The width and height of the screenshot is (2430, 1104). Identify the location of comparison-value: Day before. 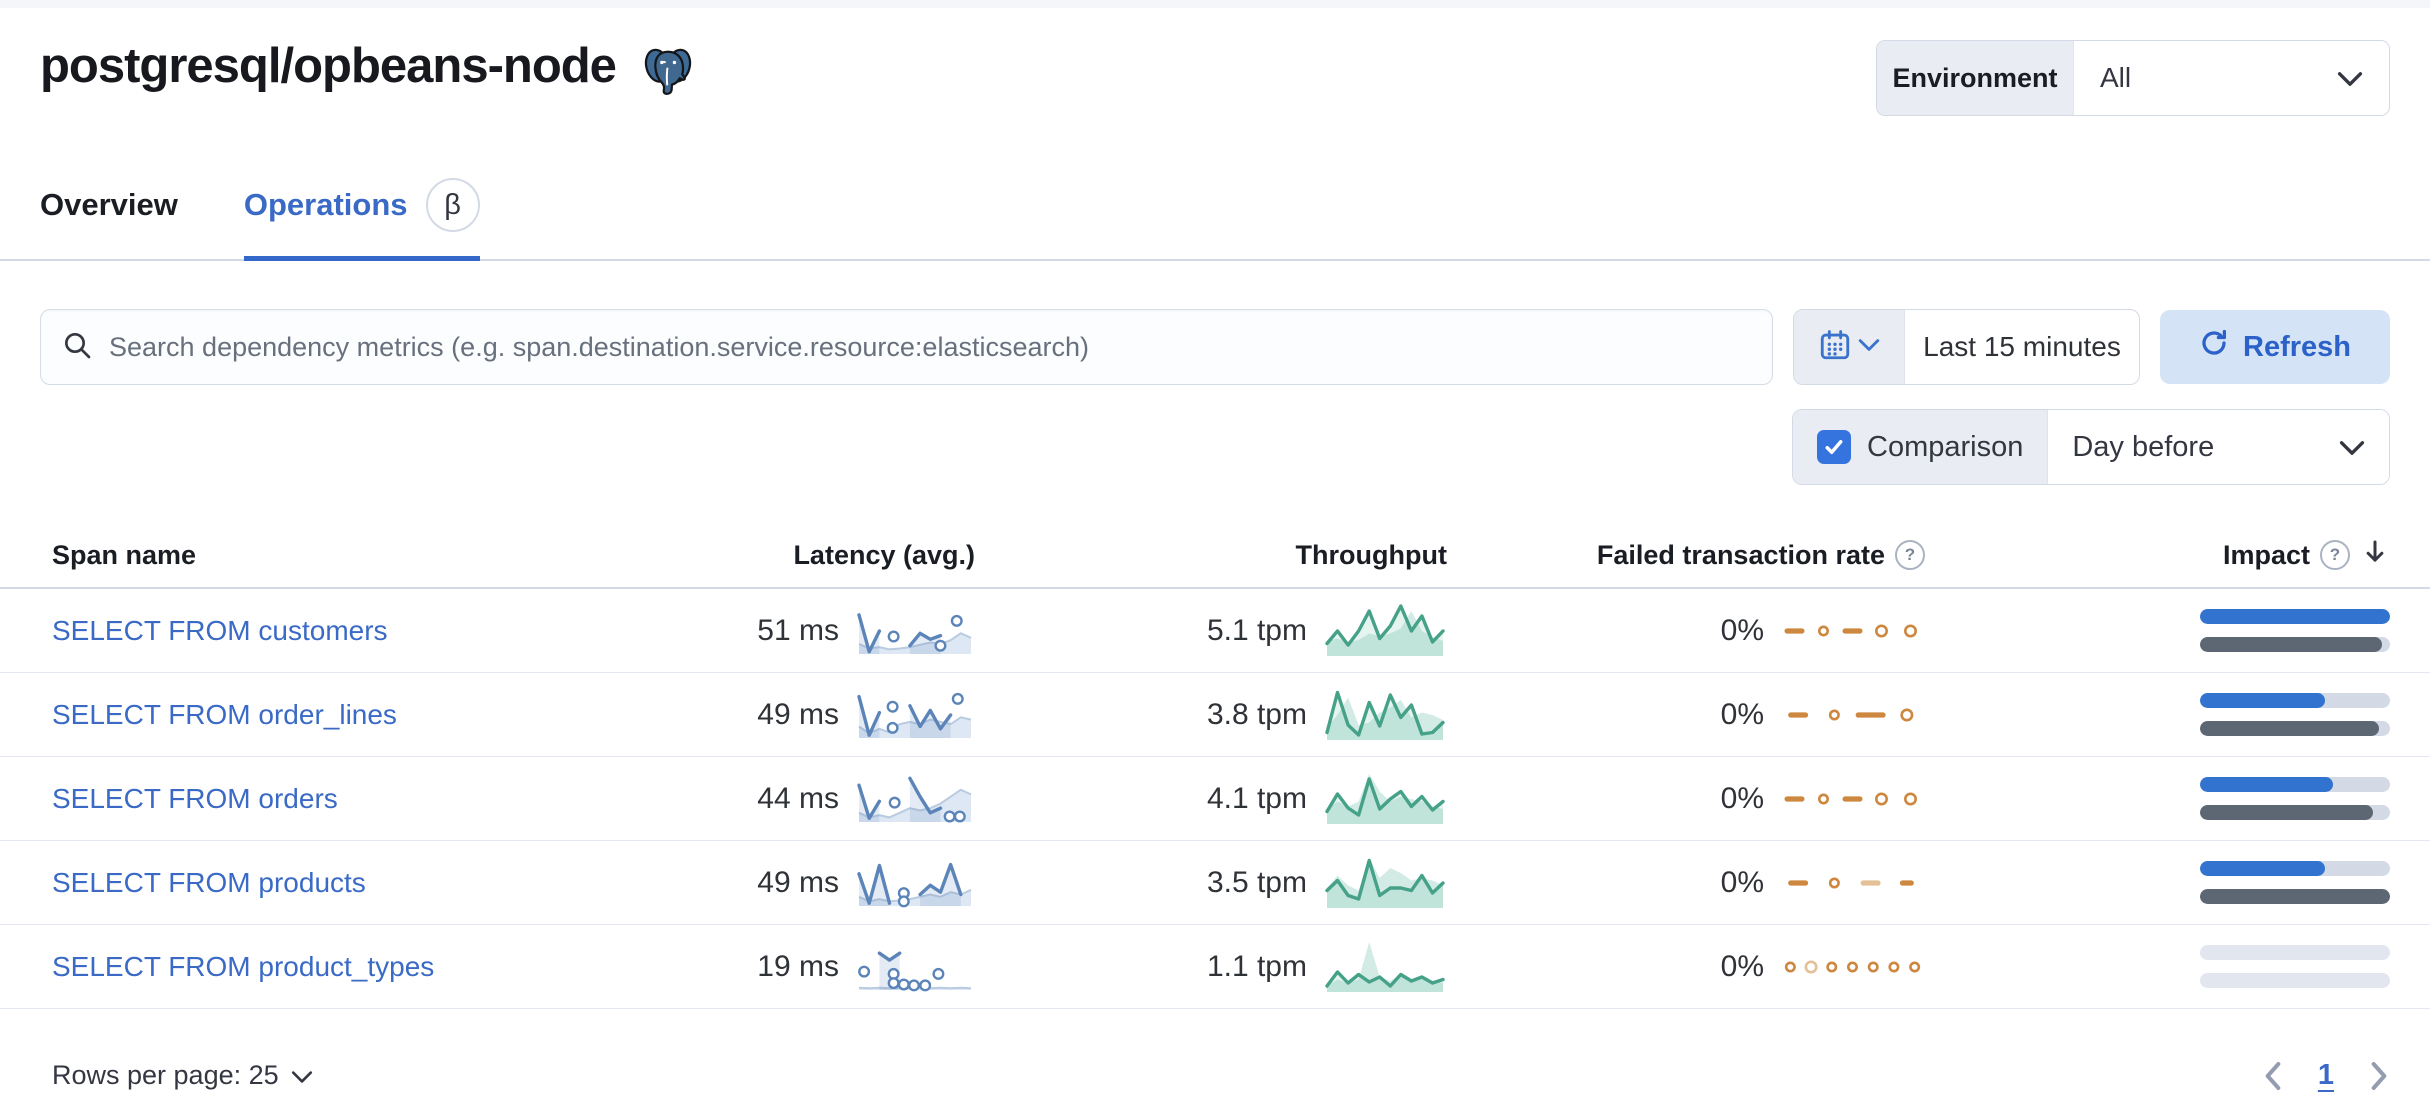
(2143, 446).